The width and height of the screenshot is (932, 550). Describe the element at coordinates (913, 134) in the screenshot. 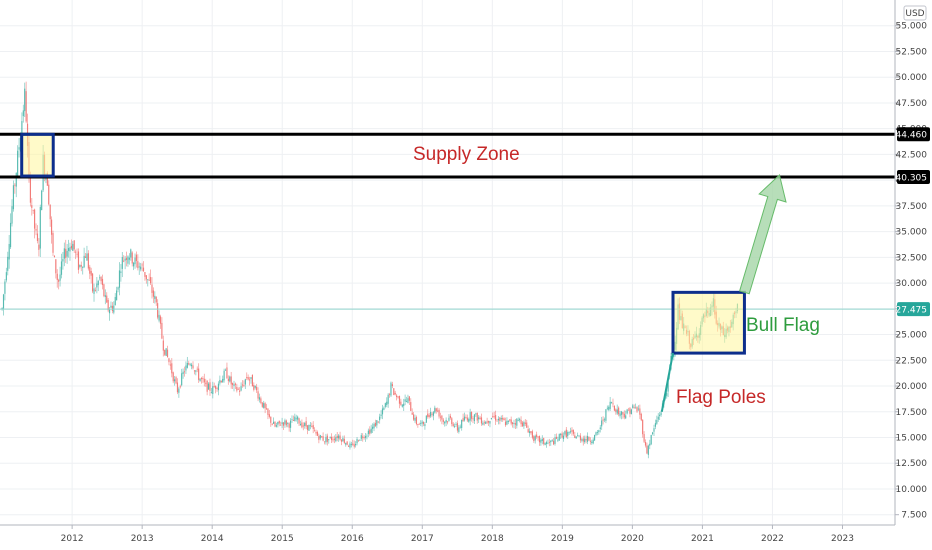

I see `supply-high-tag` at that location.